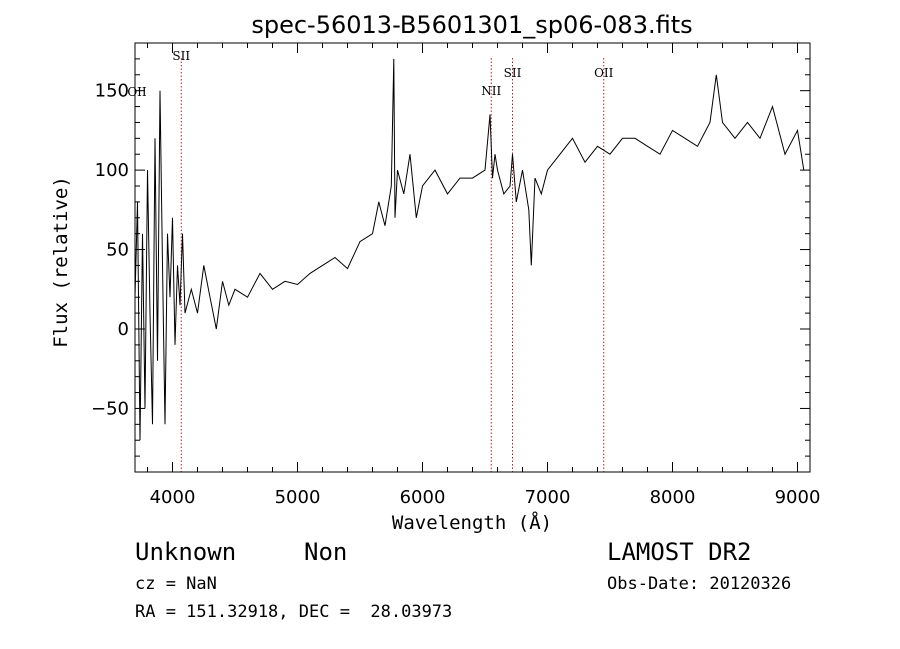 The image size is (900, 649). Describe the element at coordinates (176, 584) in the screenshot. I see `redshift-label: cz = NaN` at that location.